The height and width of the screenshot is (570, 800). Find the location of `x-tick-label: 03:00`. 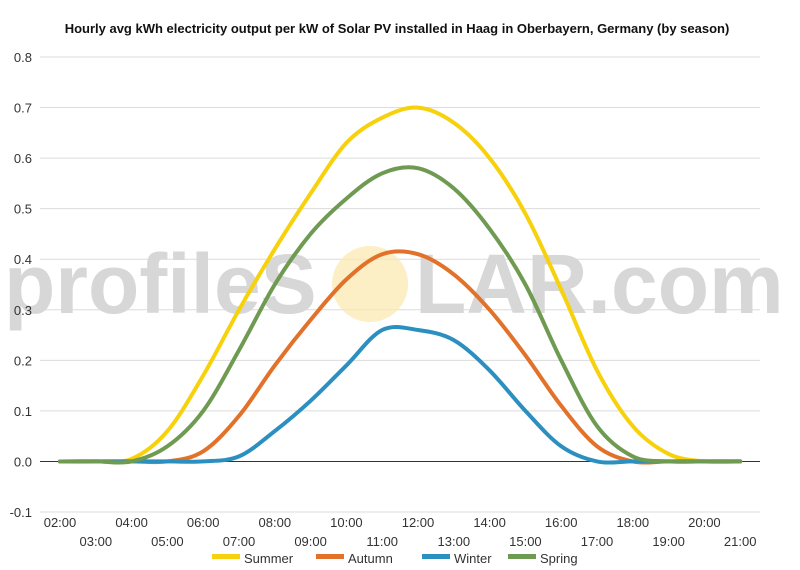

x-tick-label: 03:00 is located at coordinates (96, 541).